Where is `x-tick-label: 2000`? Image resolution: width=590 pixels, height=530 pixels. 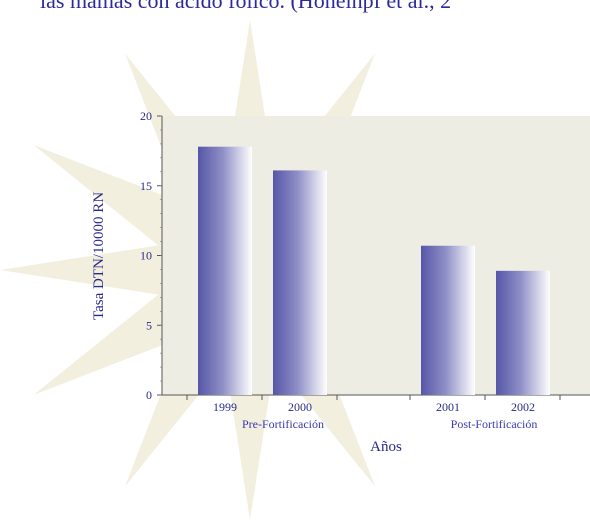 x-tick-label: 2000 is located at coordinates (300, 407).